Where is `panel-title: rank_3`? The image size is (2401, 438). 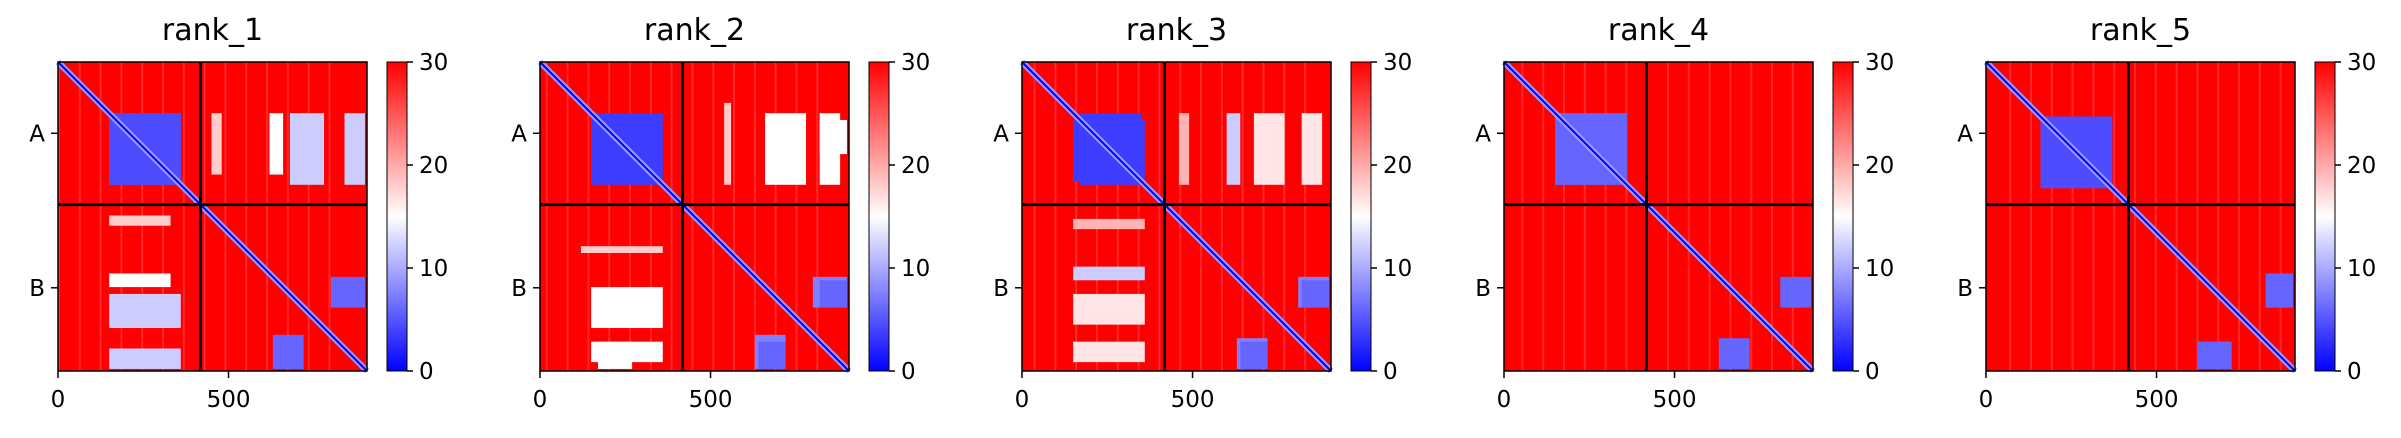 panel-title: rank_3 is located at coordinates (1176, 30).